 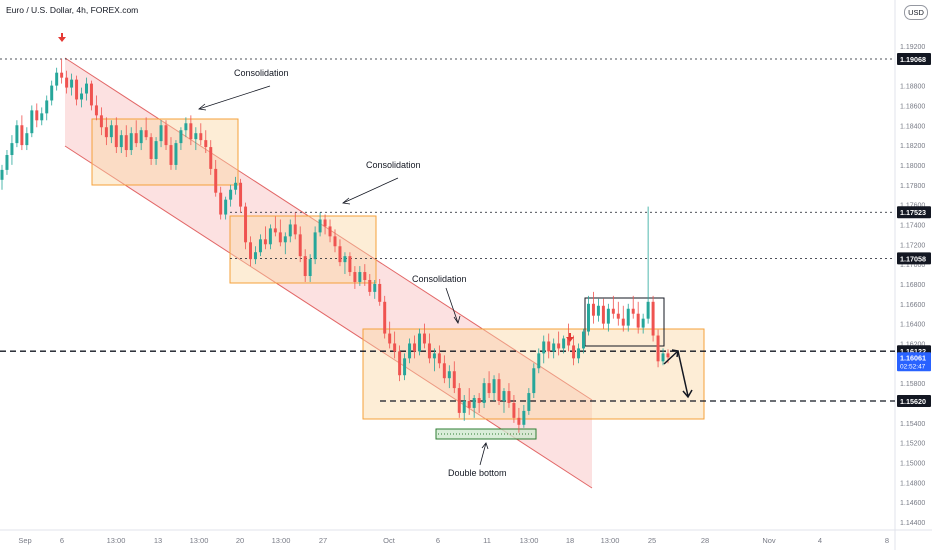 What do you see at coordinates (62, 540) in the screenshot?
I see `time-tick-label: 6` at bounding box center [62, 540].